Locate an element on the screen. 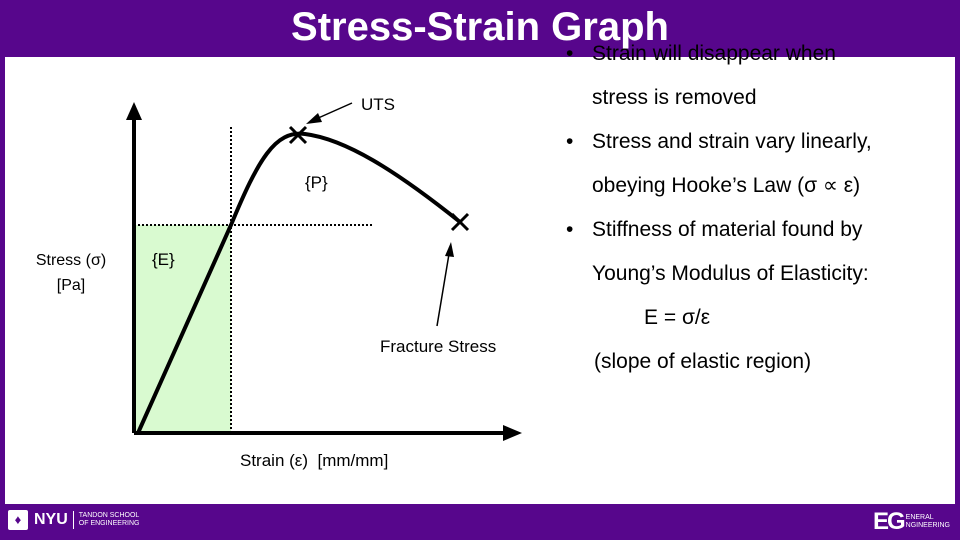 This screenshot has height=540, width=960. uts-pointer-line is located at coordinates (334, 111).